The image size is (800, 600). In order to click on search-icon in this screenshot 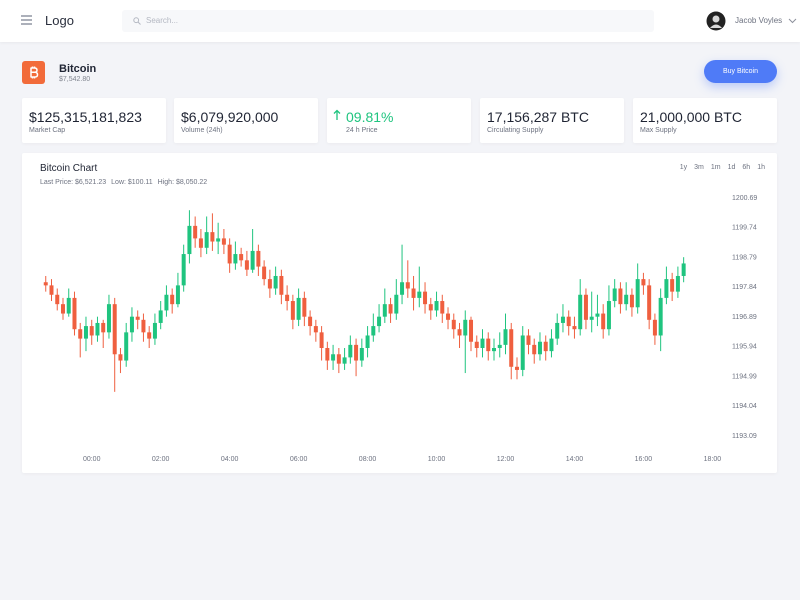, I will do `click(137, 21)`.